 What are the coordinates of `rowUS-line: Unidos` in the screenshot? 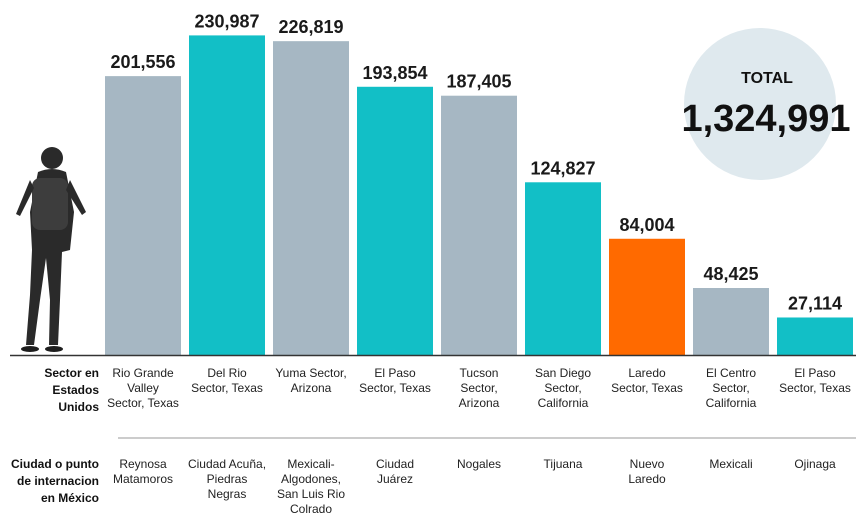 It's located at (78, 407).